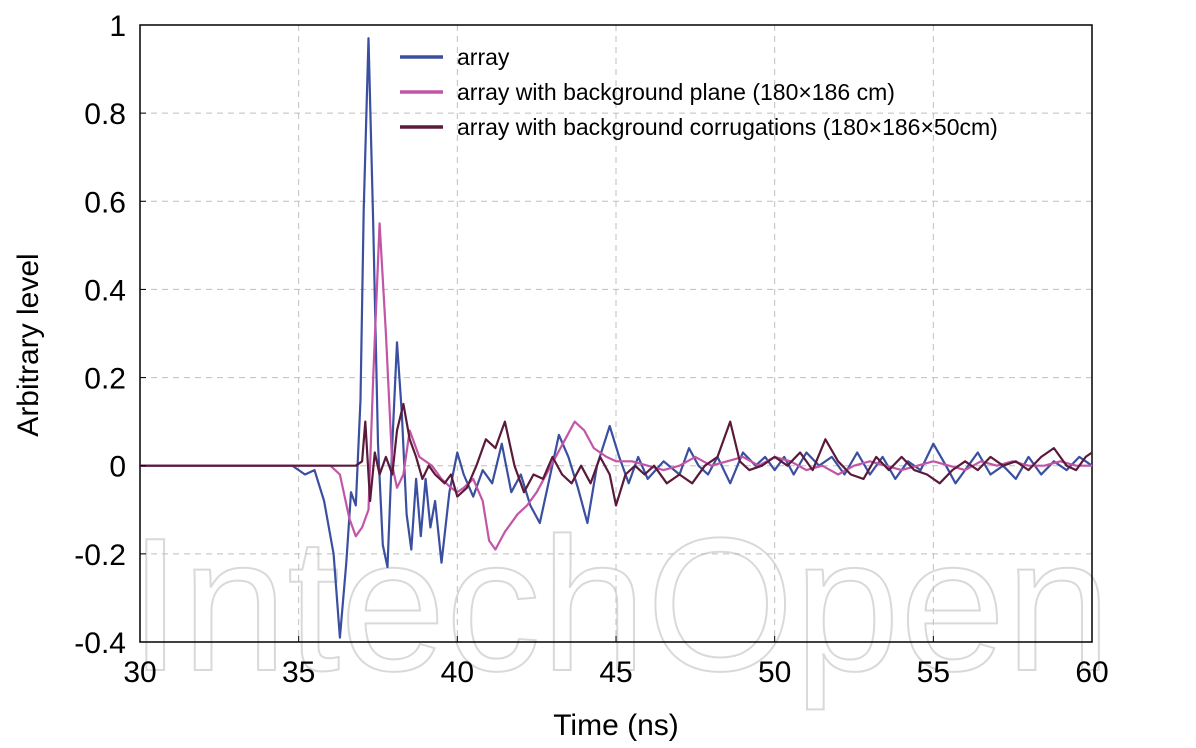 The height and width of the screenshot is (748, 1196). I want to click on x-tick-label: 30, so click(139, 672).